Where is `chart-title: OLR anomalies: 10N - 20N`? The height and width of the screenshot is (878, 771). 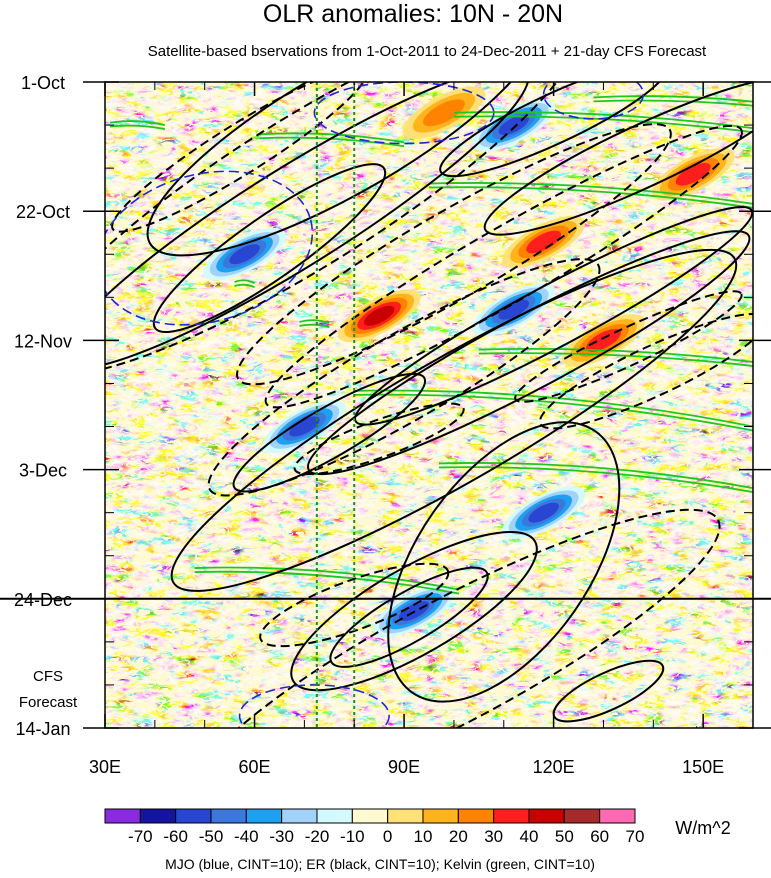
chart-title: OLR anomalies: 10N - 20N is located at coordinates (413, 14).